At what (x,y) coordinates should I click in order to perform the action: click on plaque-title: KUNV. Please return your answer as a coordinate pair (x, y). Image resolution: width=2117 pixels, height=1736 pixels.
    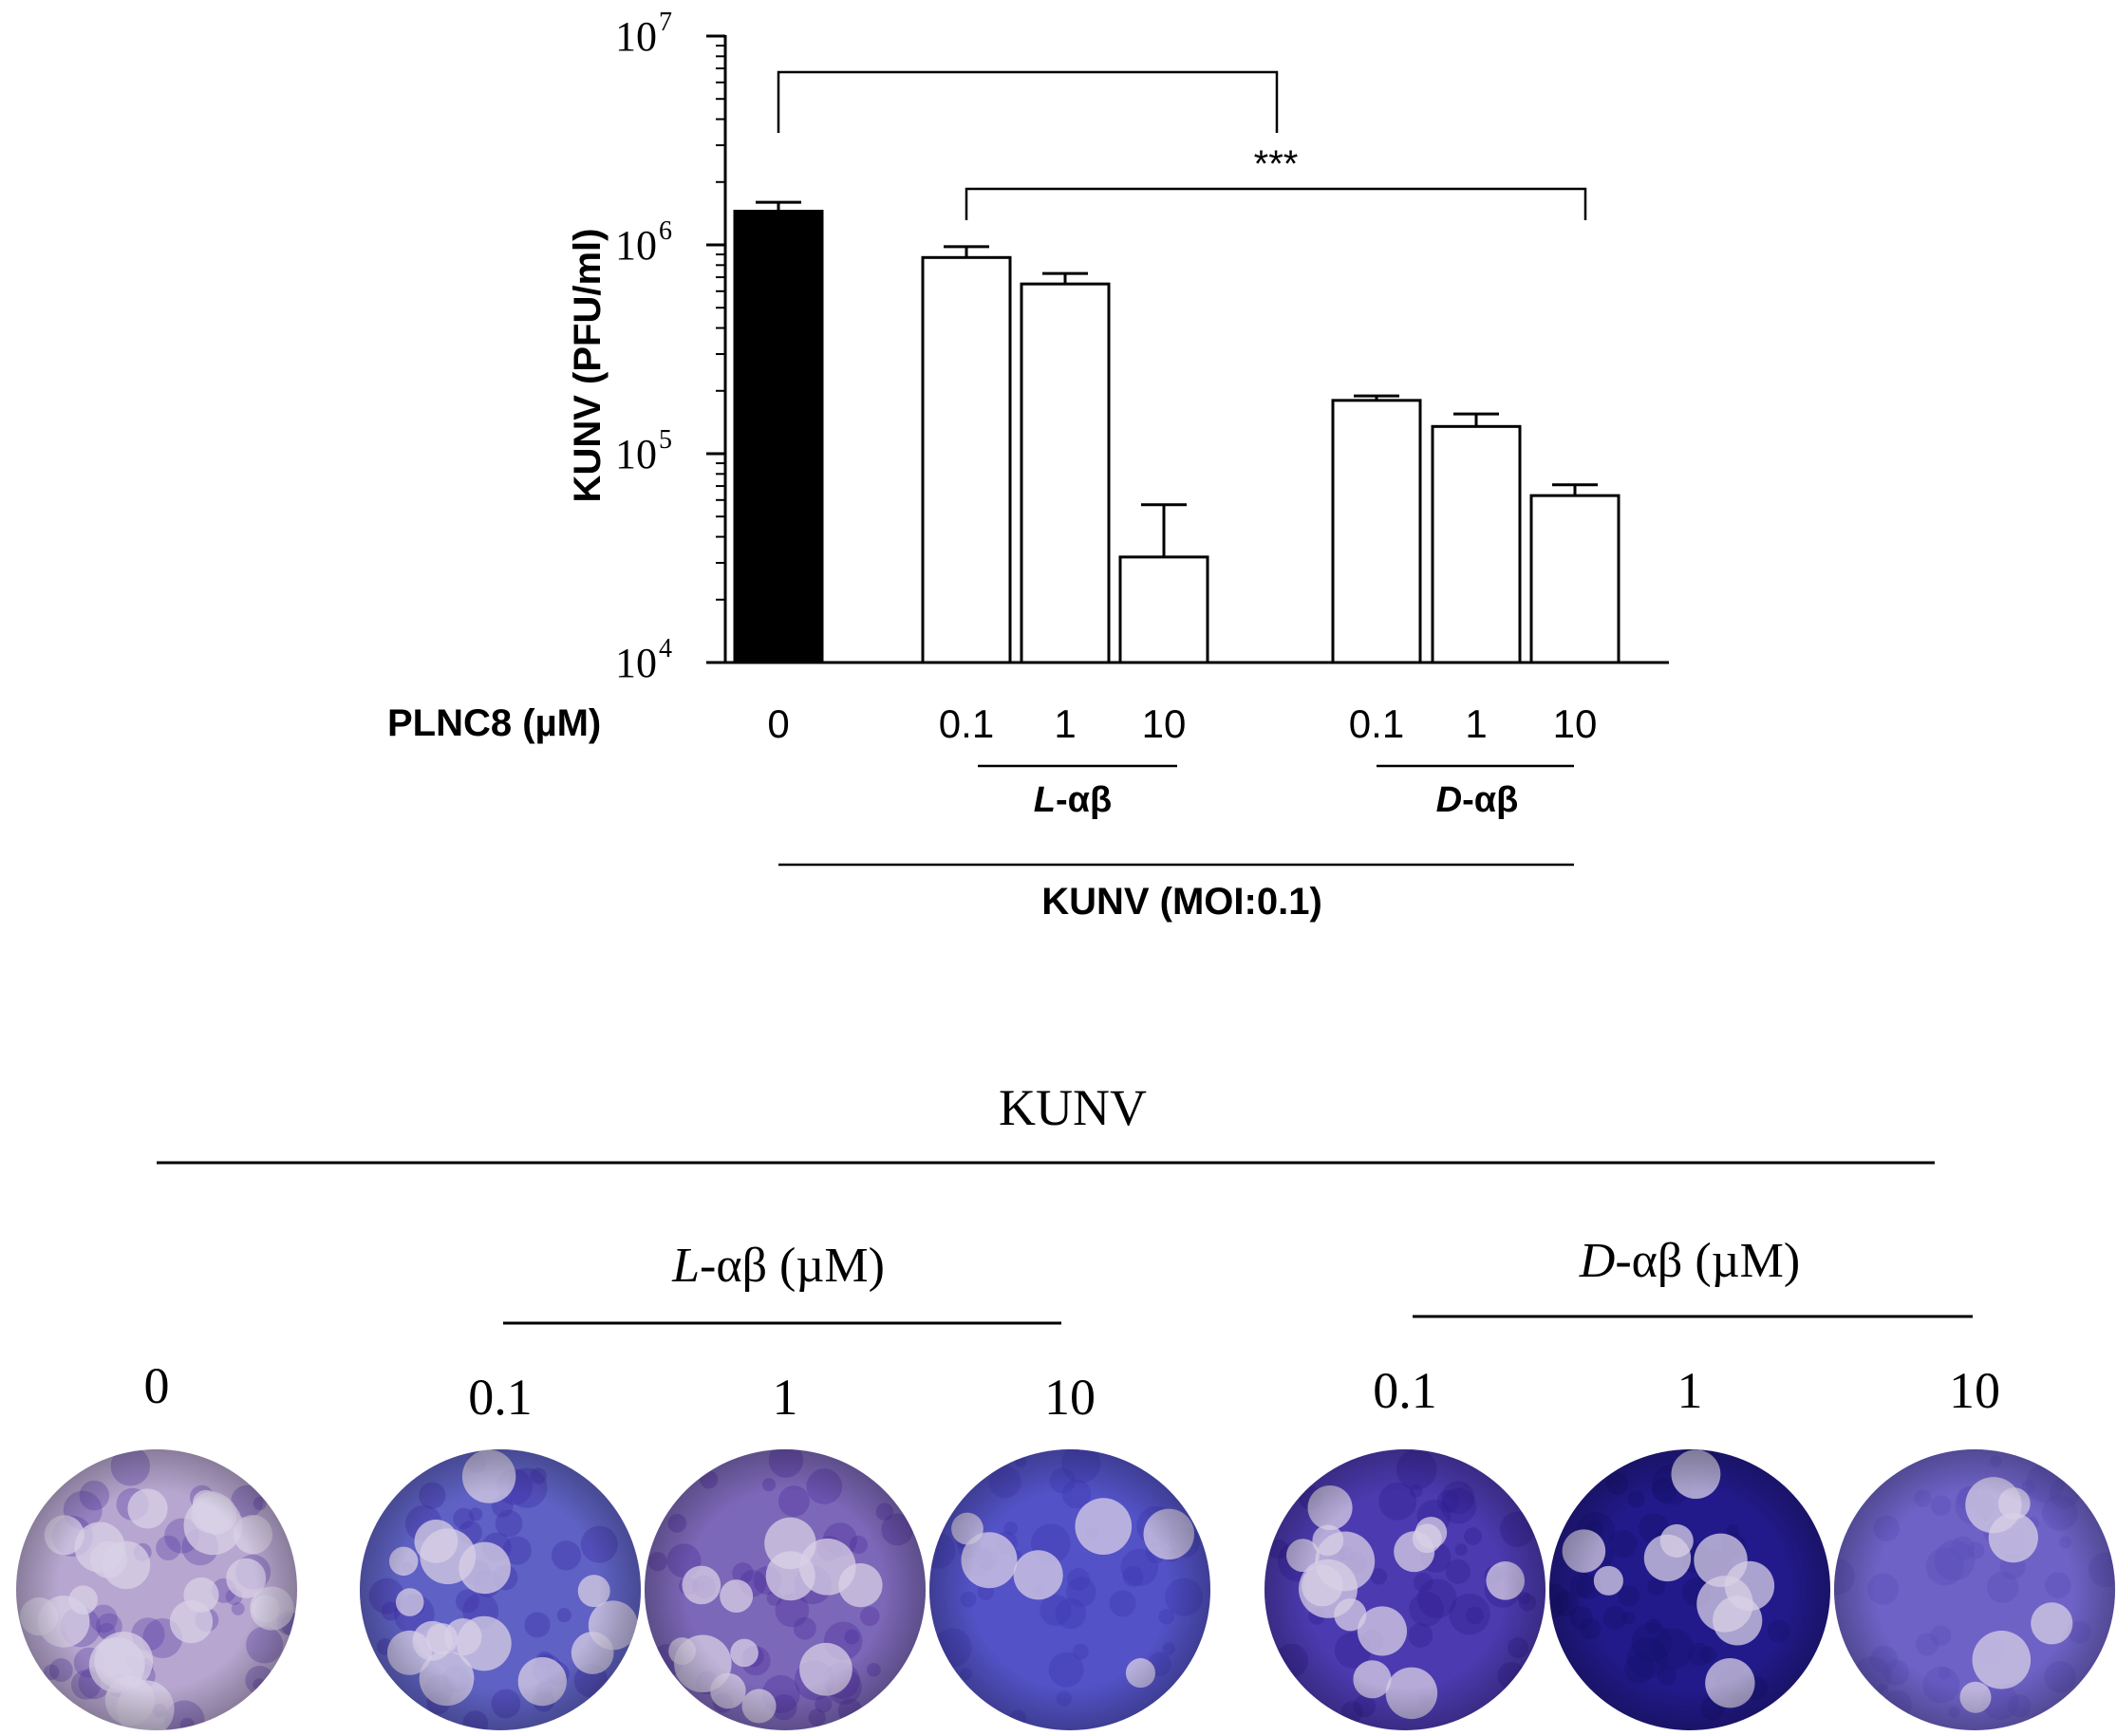
    Looking at the image, I should click on (1073, 1107).